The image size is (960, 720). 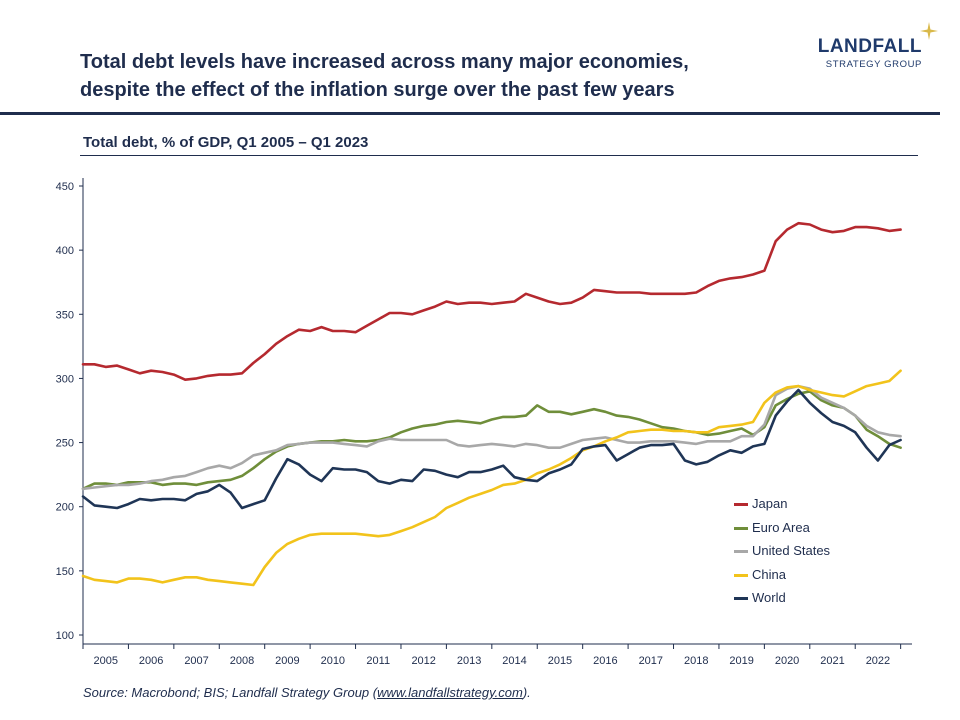 I want to click on y-tick-label: 200, so click(x=65, y=508).